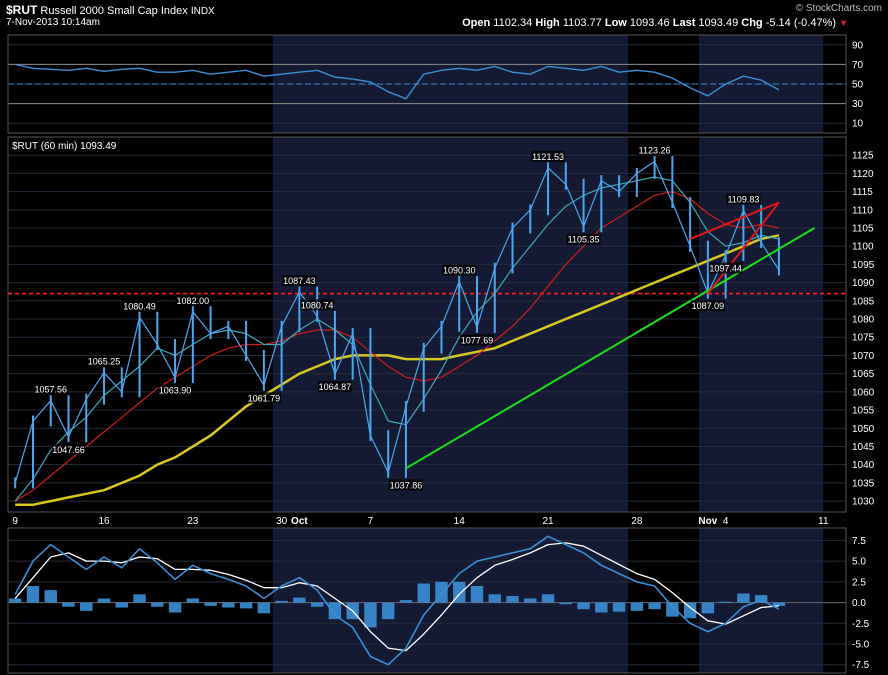 This screenshot has height=675, width=888. What do you see at coordinates (684, 23) in the screenshot?
I see `last-label: Last` at bounding box center [684, 23].